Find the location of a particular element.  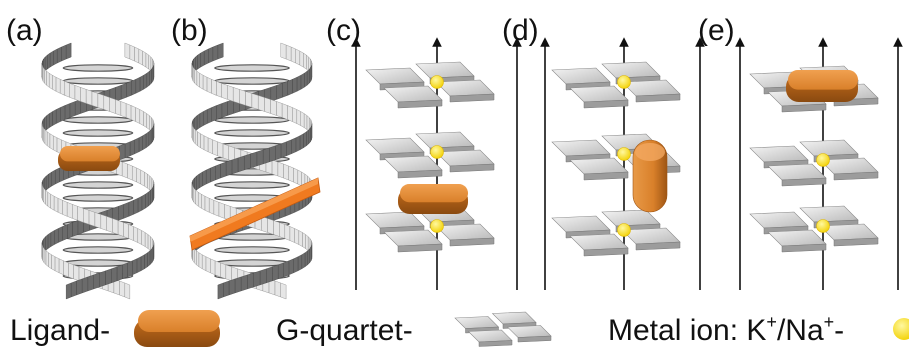

legend-ligand-label: Ligand- is located at coordinates (60, 330).